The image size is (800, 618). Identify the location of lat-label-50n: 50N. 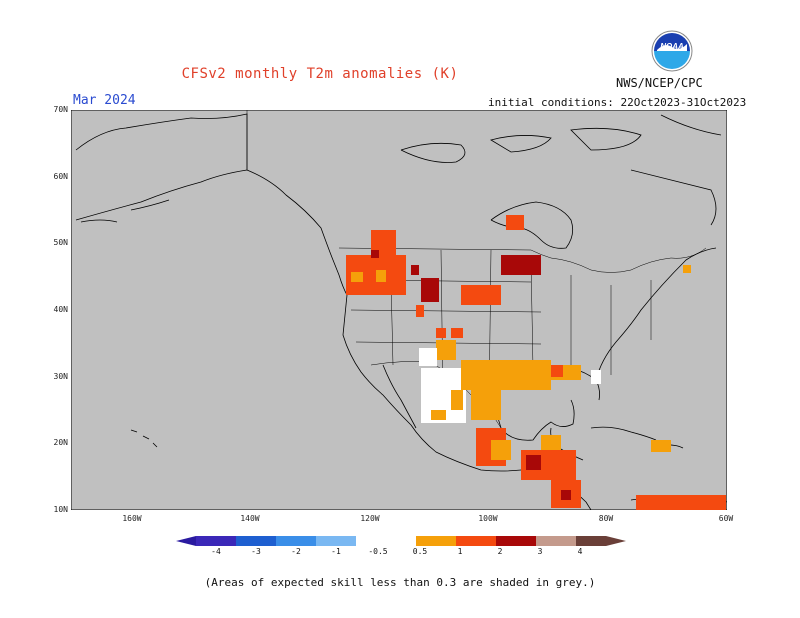
(60, 242).